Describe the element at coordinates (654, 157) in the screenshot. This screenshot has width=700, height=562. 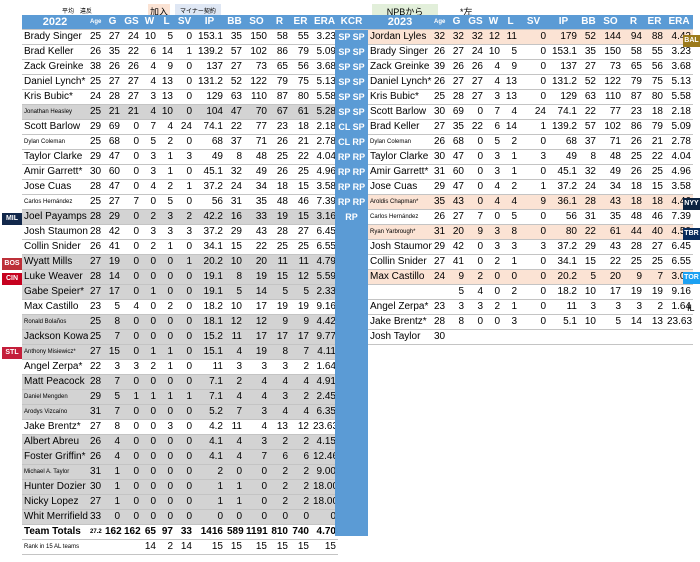
I see `stat-er: 22` at that location.